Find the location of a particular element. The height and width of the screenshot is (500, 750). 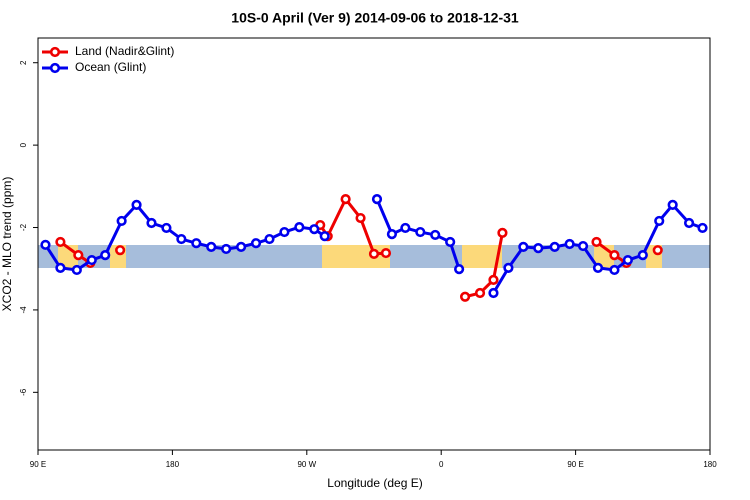

y-tick-label: 2 is located at coordinates (23, 62).